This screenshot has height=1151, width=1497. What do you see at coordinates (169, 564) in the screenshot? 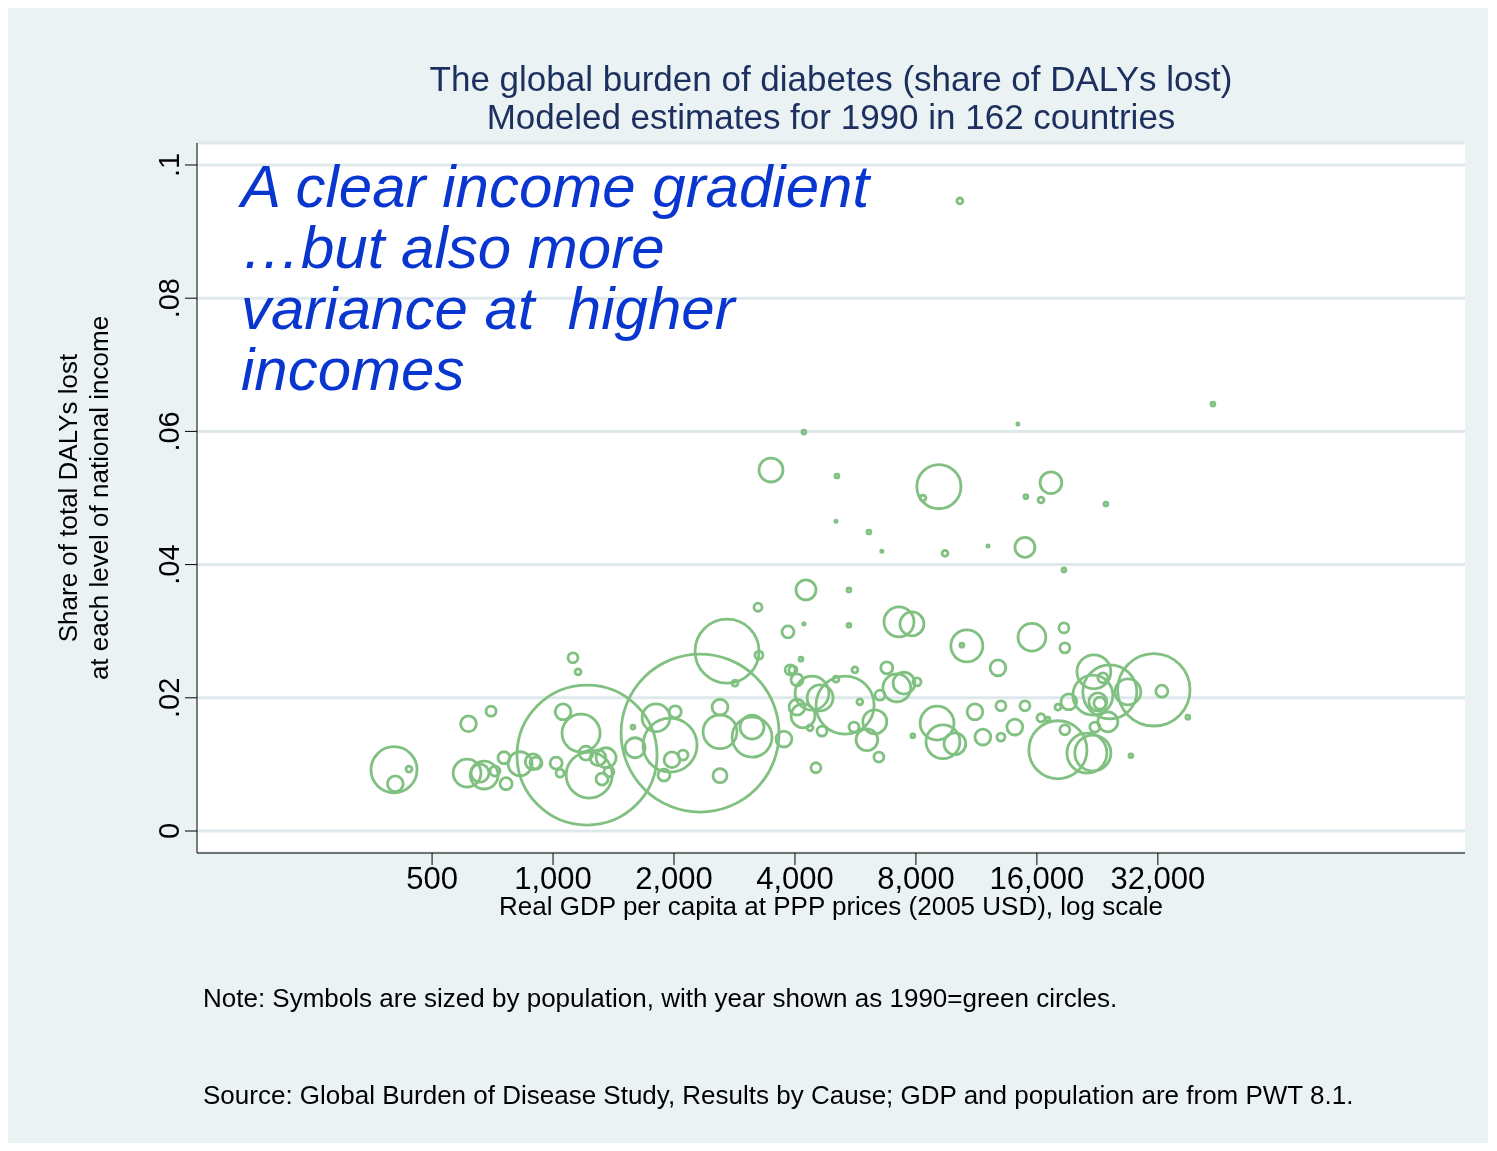
I see `y-tick-label: .04` at bounding box center [169, 564].